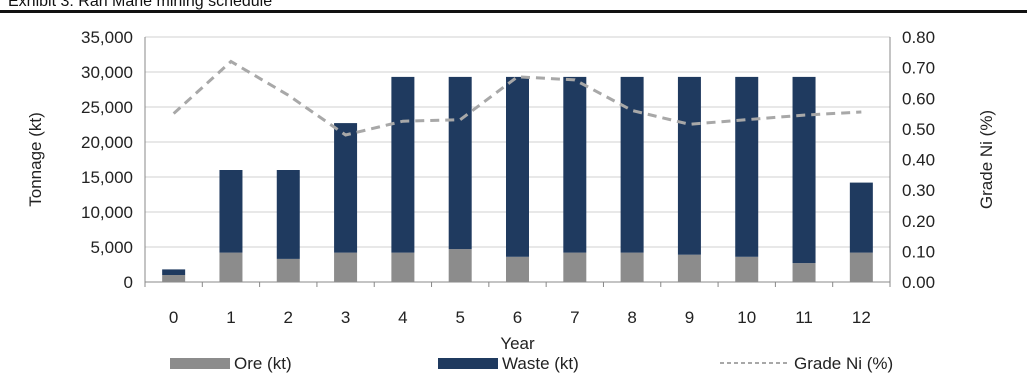  I want to click on grade-line, so click(517, 98).